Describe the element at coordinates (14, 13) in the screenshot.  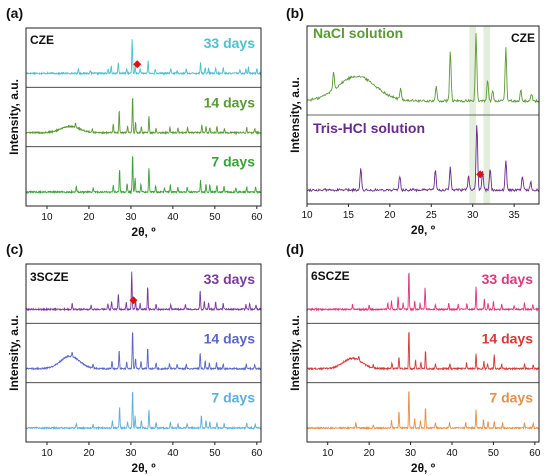
I see `panel-label: (a)` at that location.